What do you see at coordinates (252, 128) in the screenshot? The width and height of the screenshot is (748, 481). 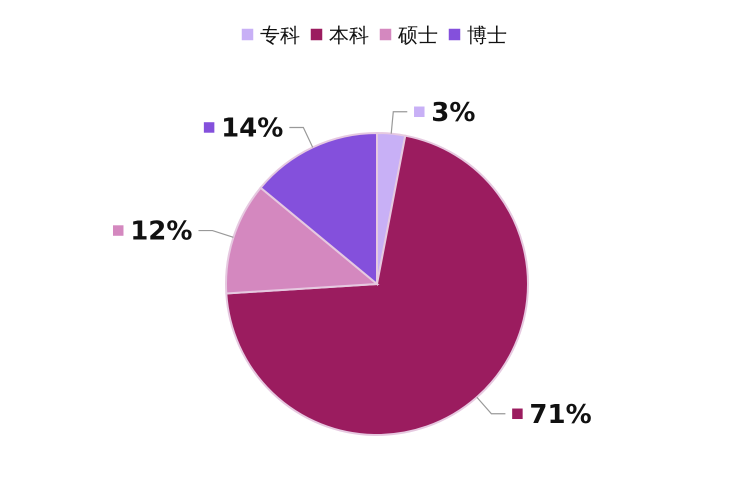 I see `data-label: 14%` at bounding box center [252, 128].